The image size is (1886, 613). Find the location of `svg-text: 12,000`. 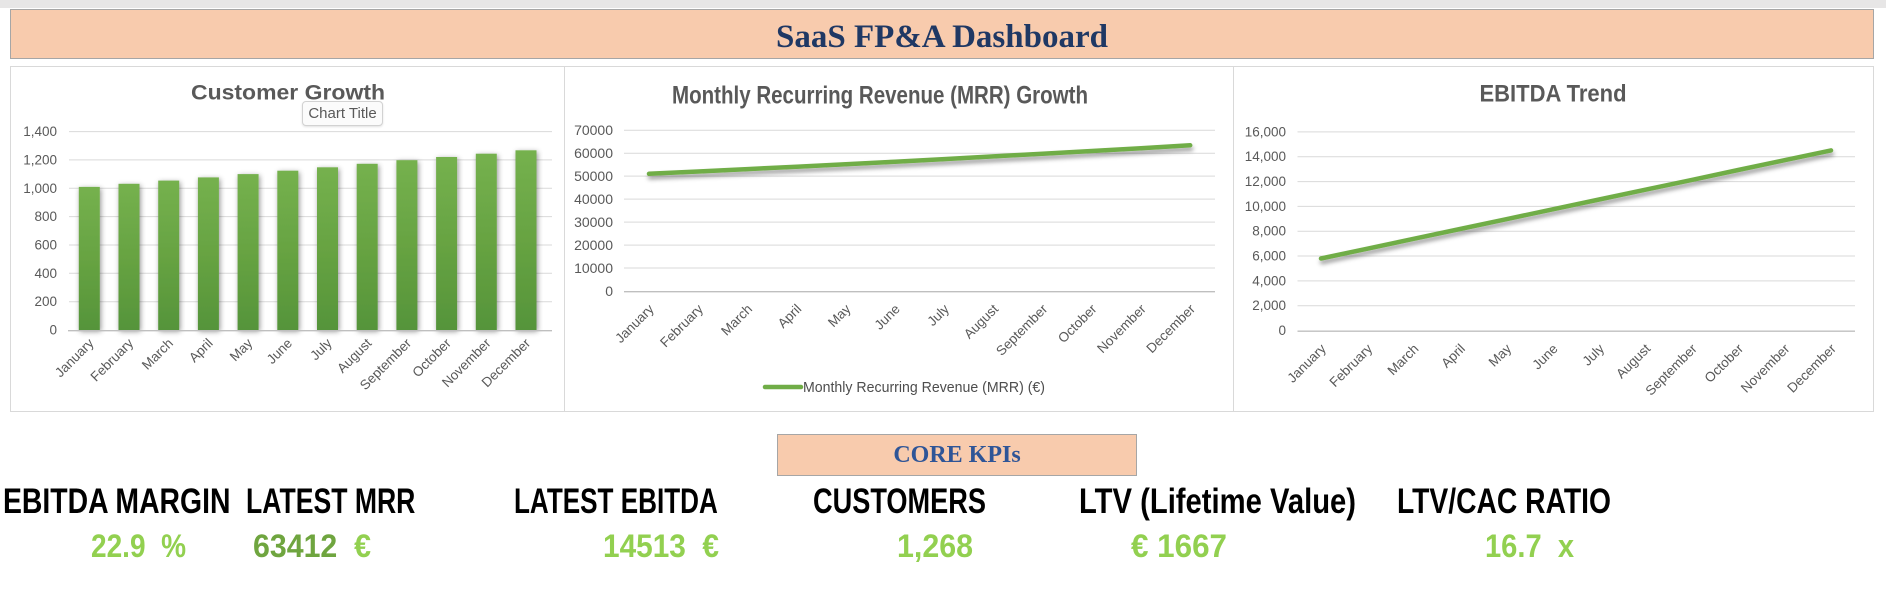

svg-text: 12,000 is located at coordinates (1265, 181).